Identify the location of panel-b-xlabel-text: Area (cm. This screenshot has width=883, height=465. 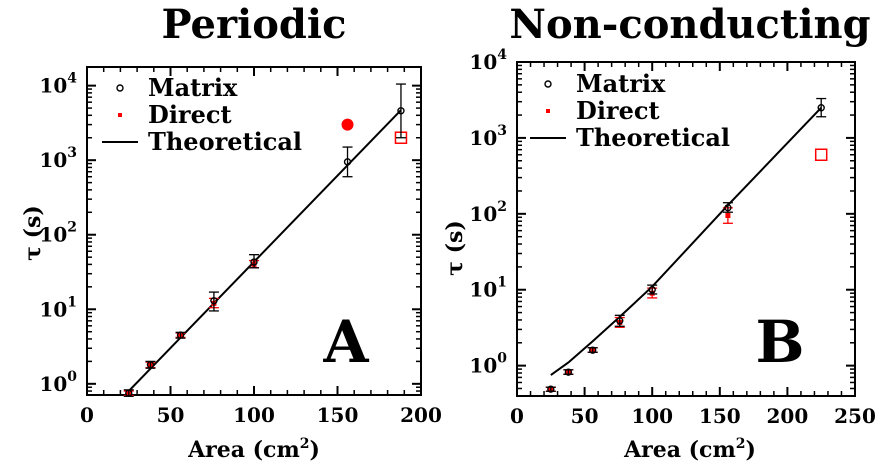
(679, 450).